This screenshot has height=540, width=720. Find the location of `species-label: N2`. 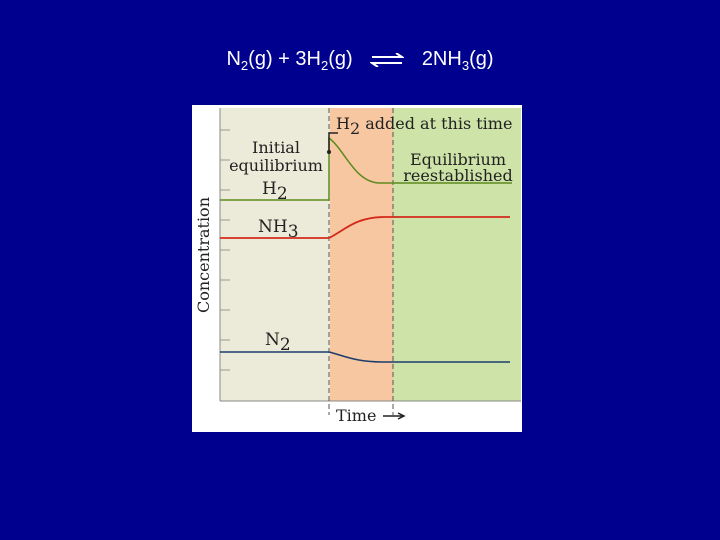

species-label: N2 is located at coordinates (278, 342).